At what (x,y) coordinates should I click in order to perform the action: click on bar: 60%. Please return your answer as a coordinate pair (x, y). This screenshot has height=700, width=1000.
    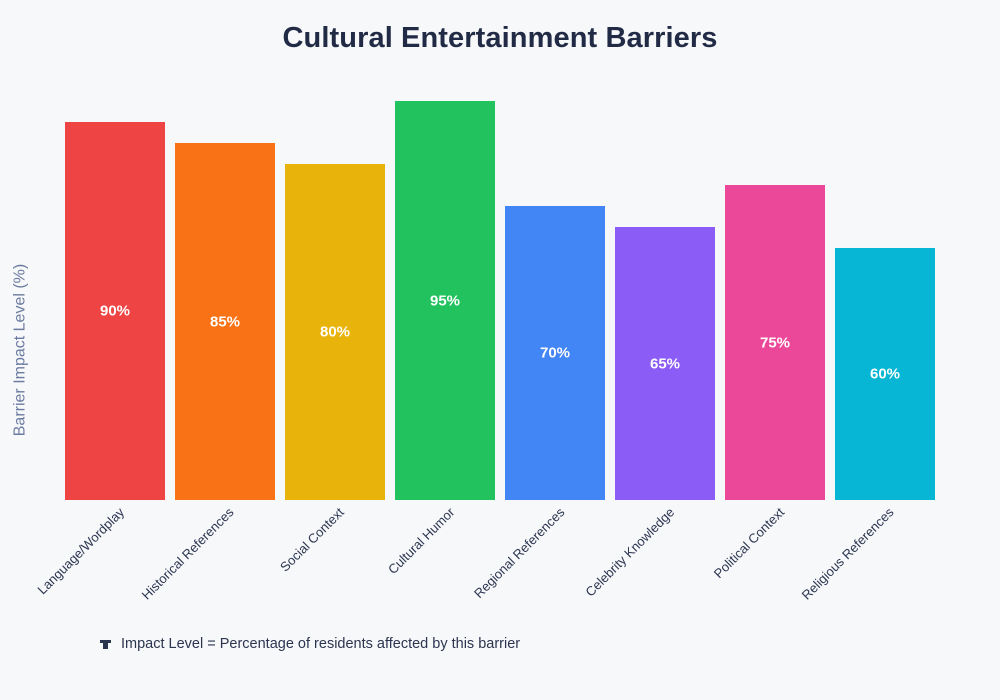
    Looking at the image, I should click on (885, 374).